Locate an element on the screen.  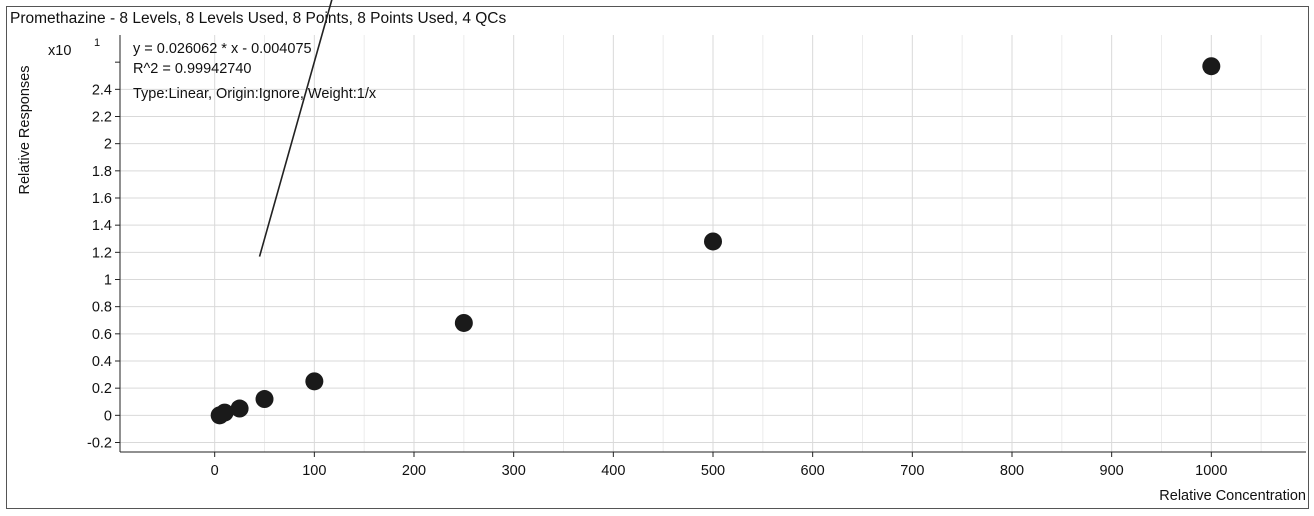
y-tick-label: 0 is located at coordinates (108, 416).